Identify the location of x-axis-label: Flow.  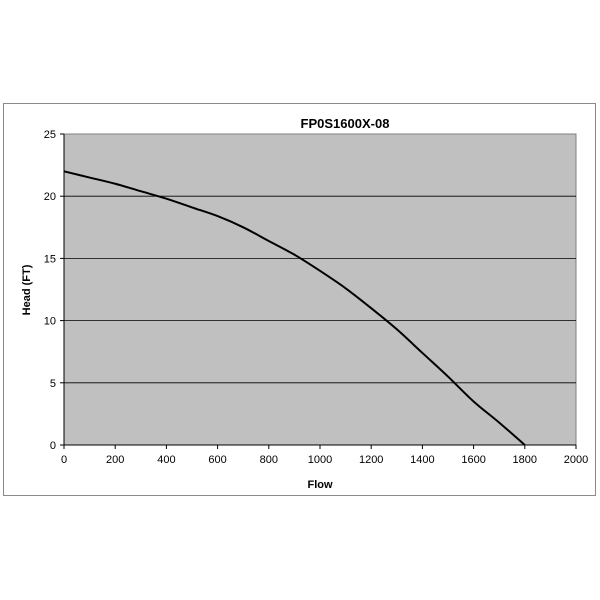
(319, 485).